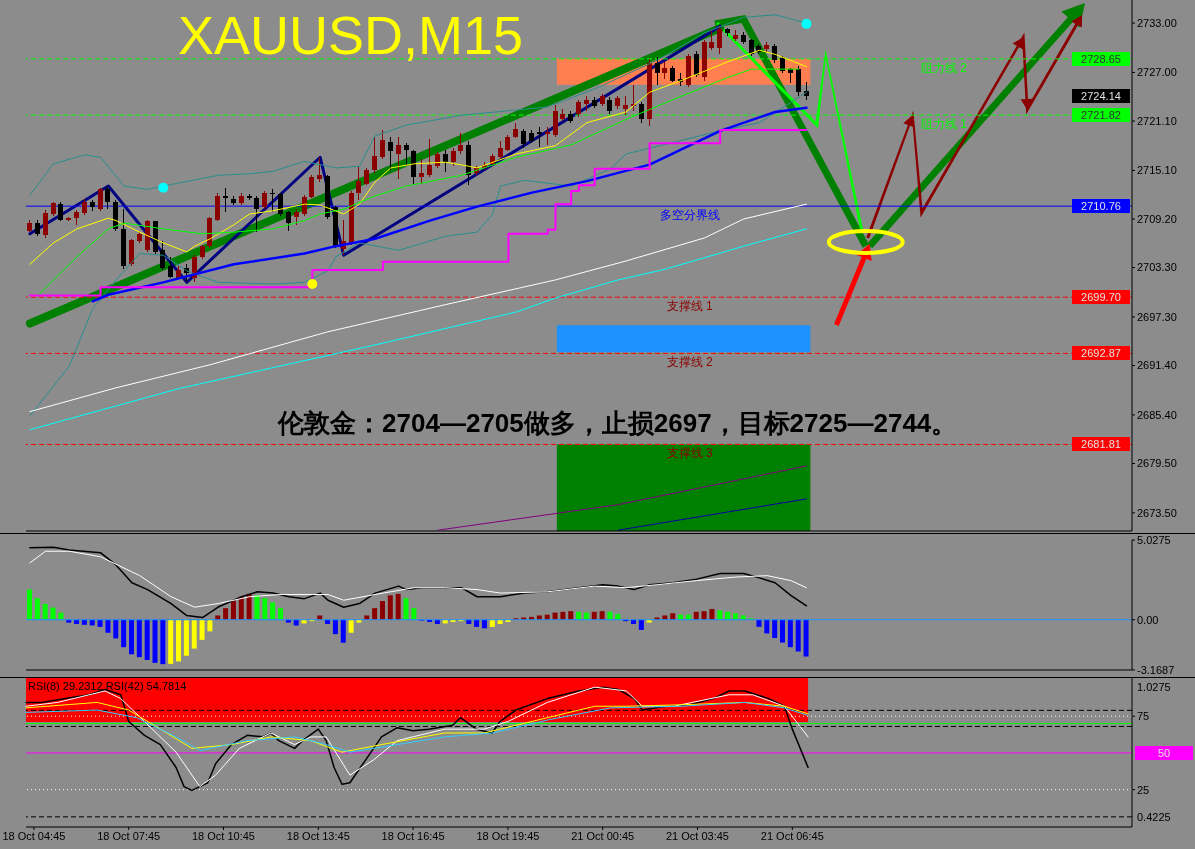 The width and height of the screenshot is (1195, 849). I want to click on annotation: 2692.87, so click(1101, 353).